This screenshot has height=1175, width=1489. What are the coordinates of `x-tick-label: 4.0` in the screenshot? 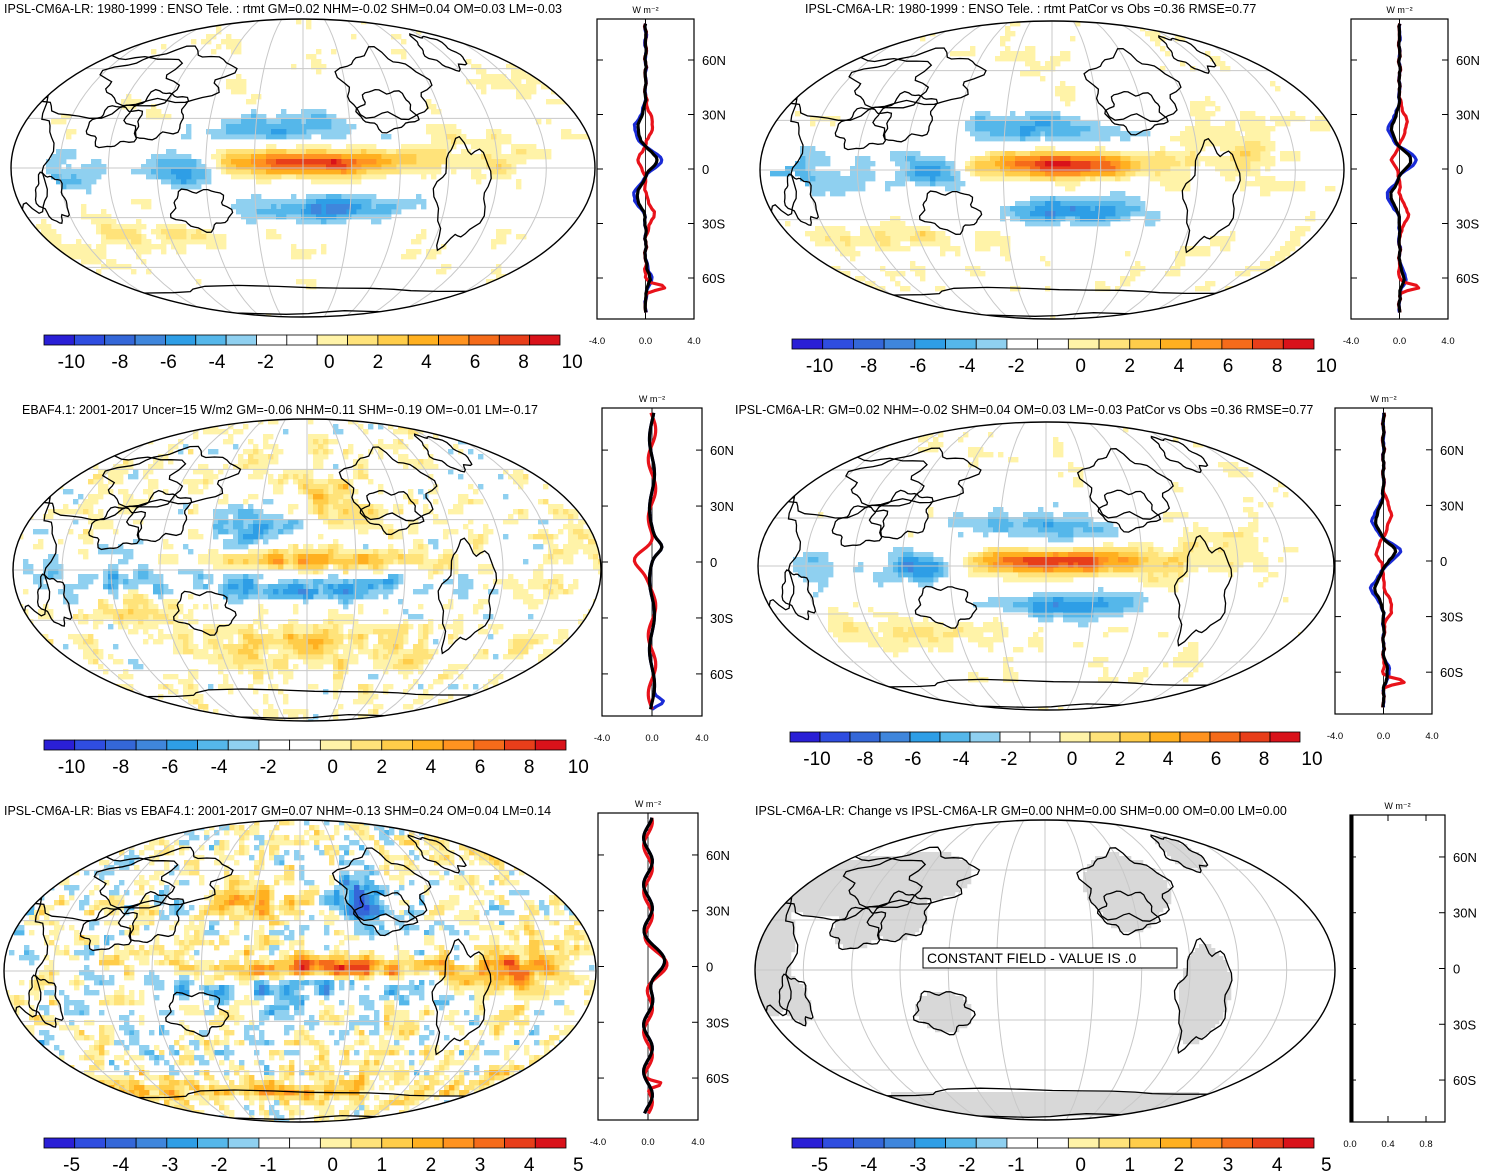 It's located at (693, 341).